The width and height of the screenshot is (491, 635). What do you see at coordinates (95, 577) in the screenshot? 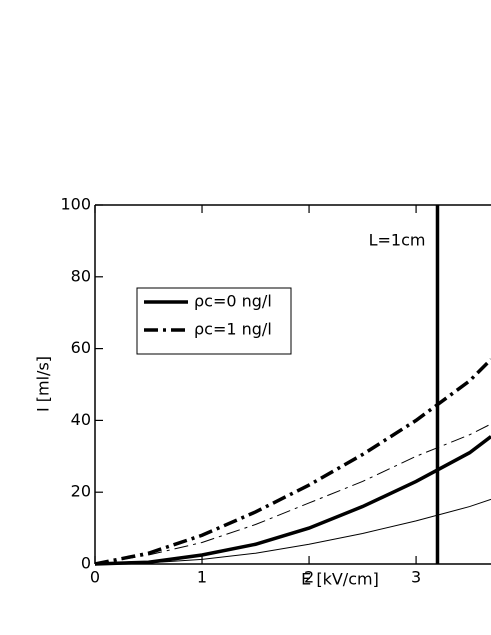
I see `x-tick-label: 0` at bounding box center [95, 577].